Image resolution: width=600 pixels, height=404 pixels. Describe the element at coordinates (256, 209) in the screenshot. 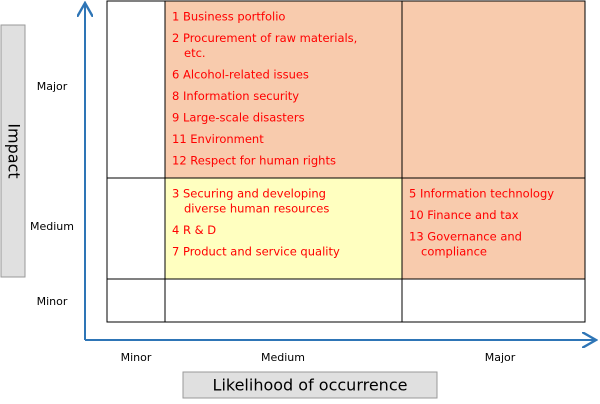

I see `risk-item: diverse human resources` at that location.